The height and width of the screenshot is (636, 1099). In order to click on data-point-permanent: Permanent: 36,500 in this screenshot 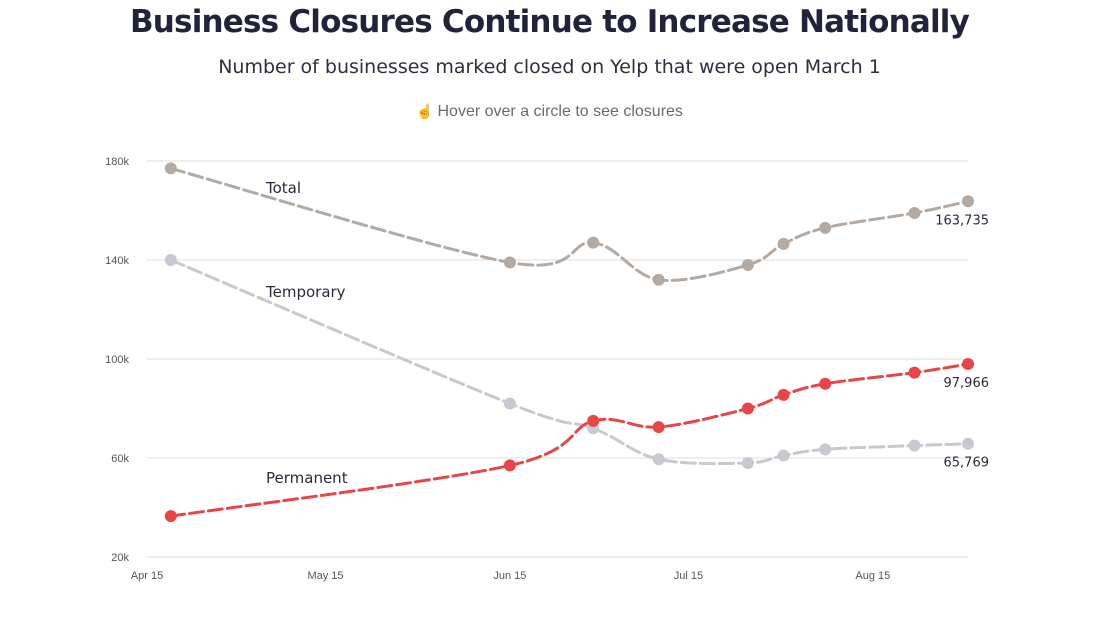, I will do `click(170, 516)`.